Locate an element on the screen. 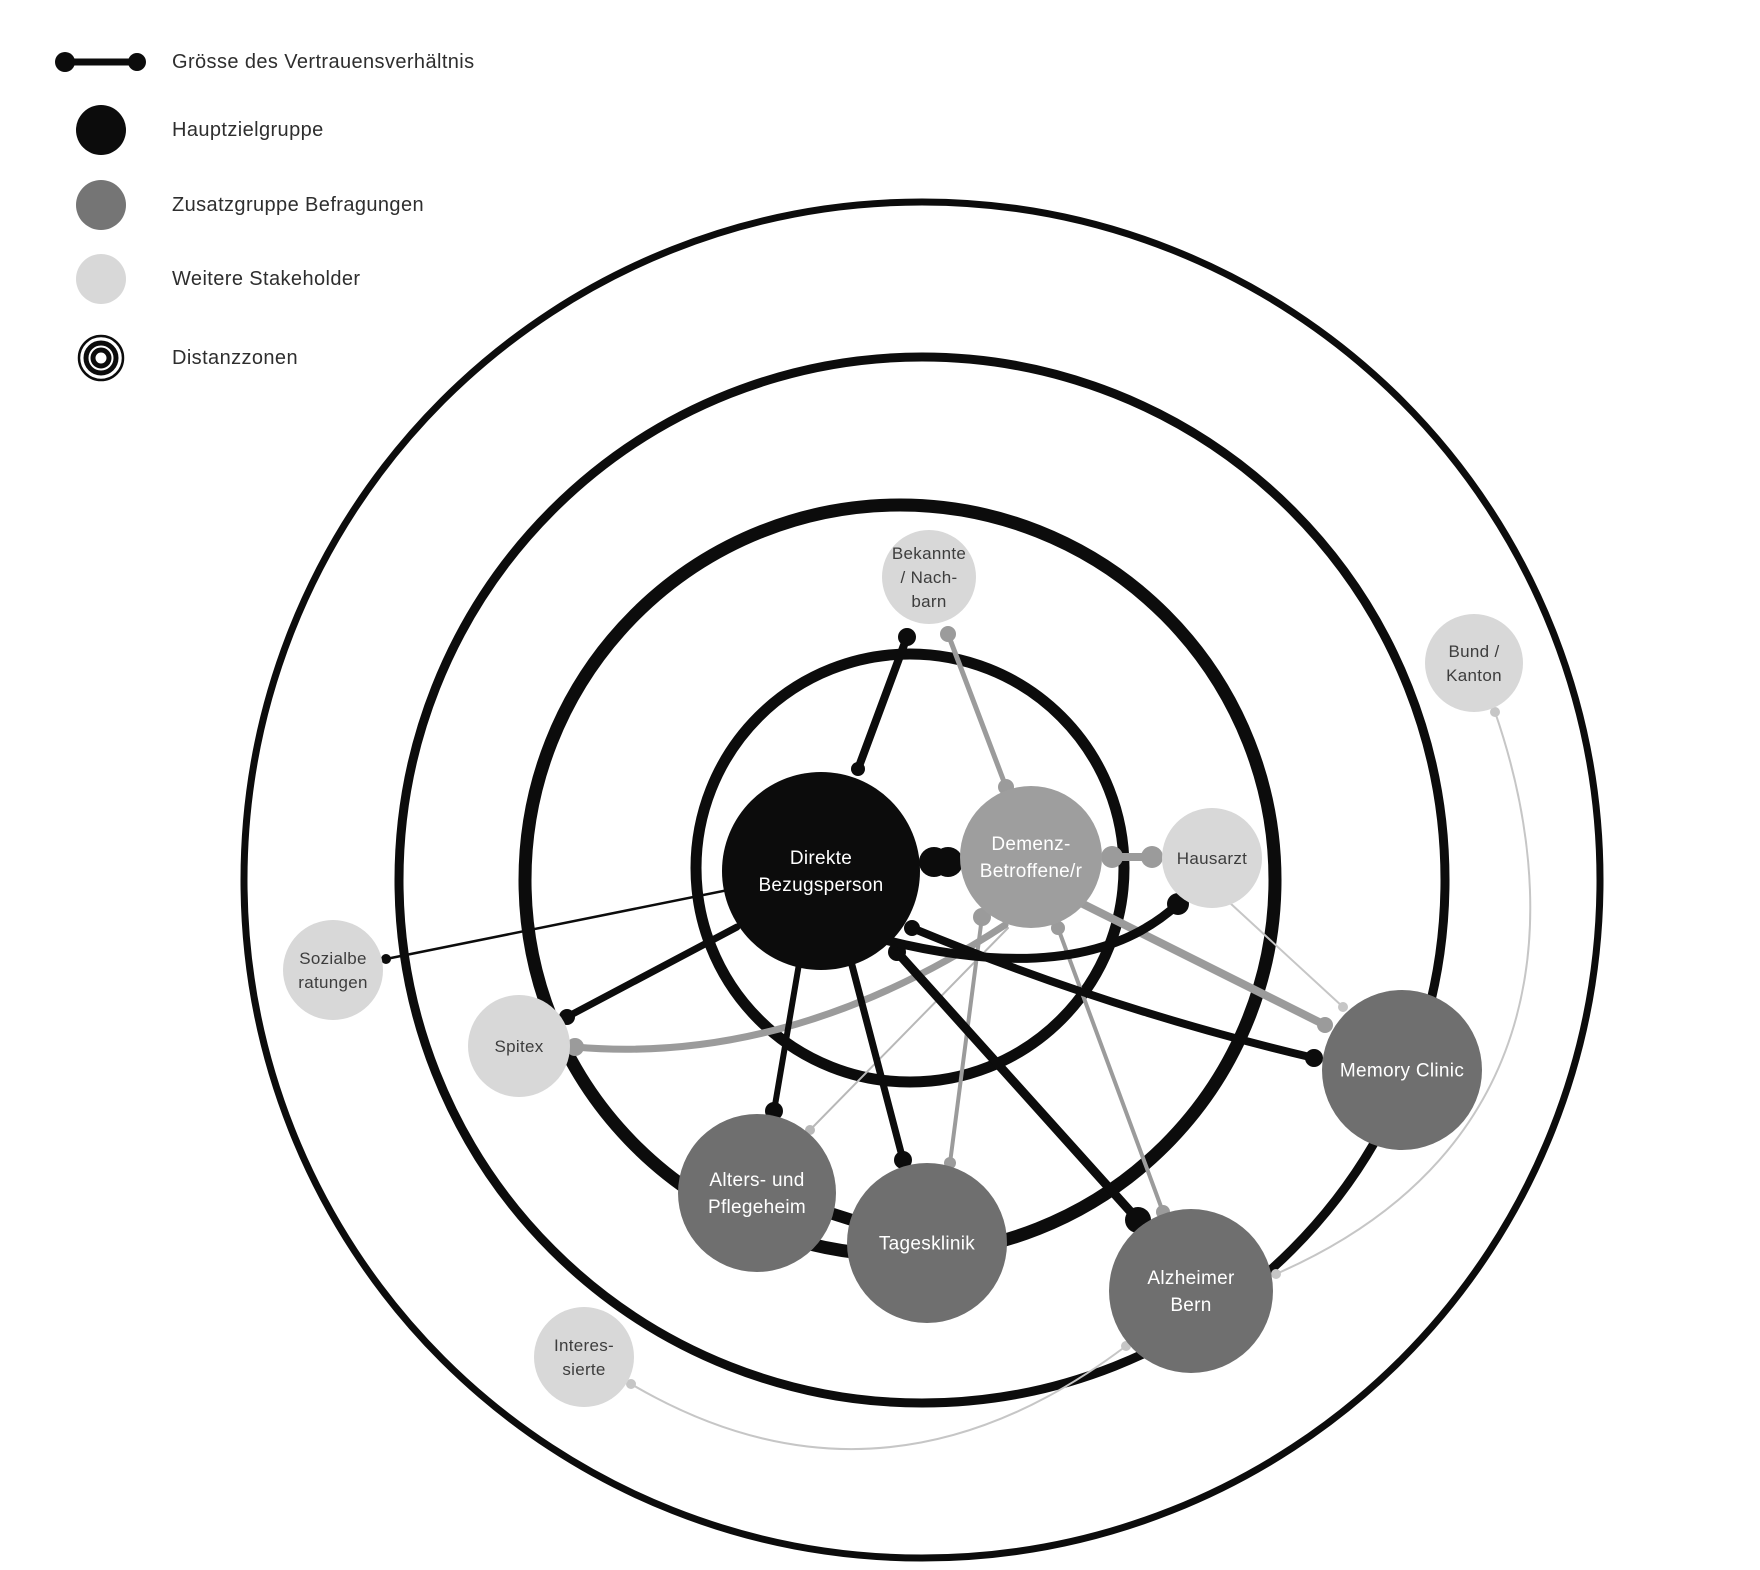 The height and width of the screenshot is (1570, 1760). node-demenz-betroffene: Demenz-Betroffene/r is located at coordinates (1031, 857).